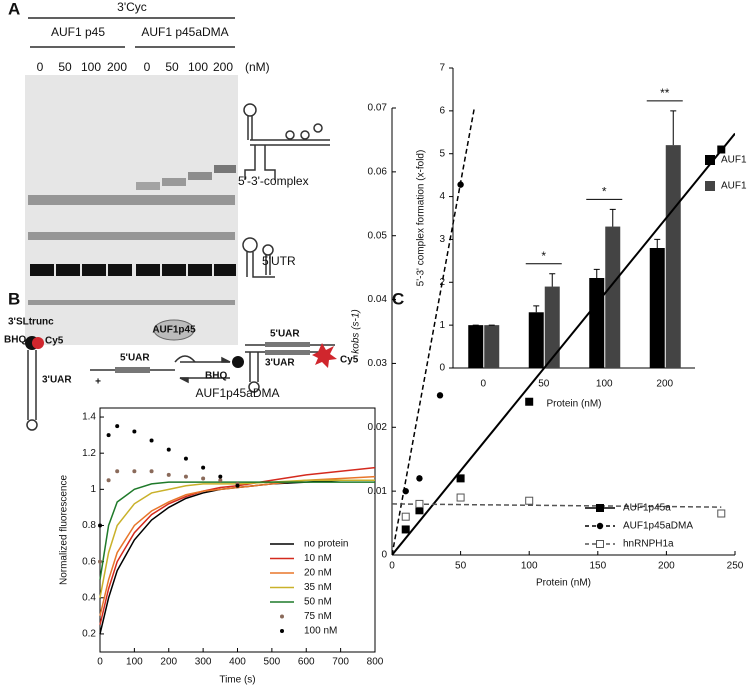 The image size is (750, 699). Describe the element at coordinates (180, 386) in the screenshot. I see `diagram-shapes` at that location.